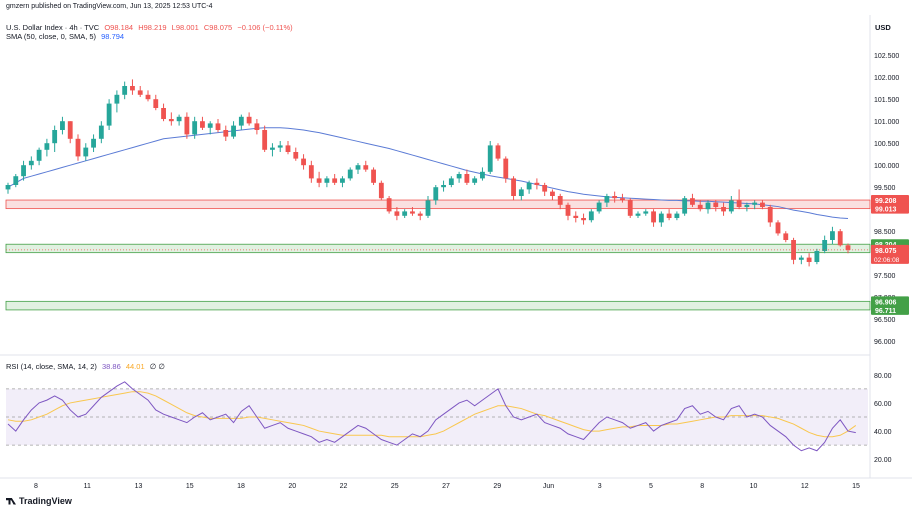  I want to click on price-tick-label: 101.000, so click(886, 122).